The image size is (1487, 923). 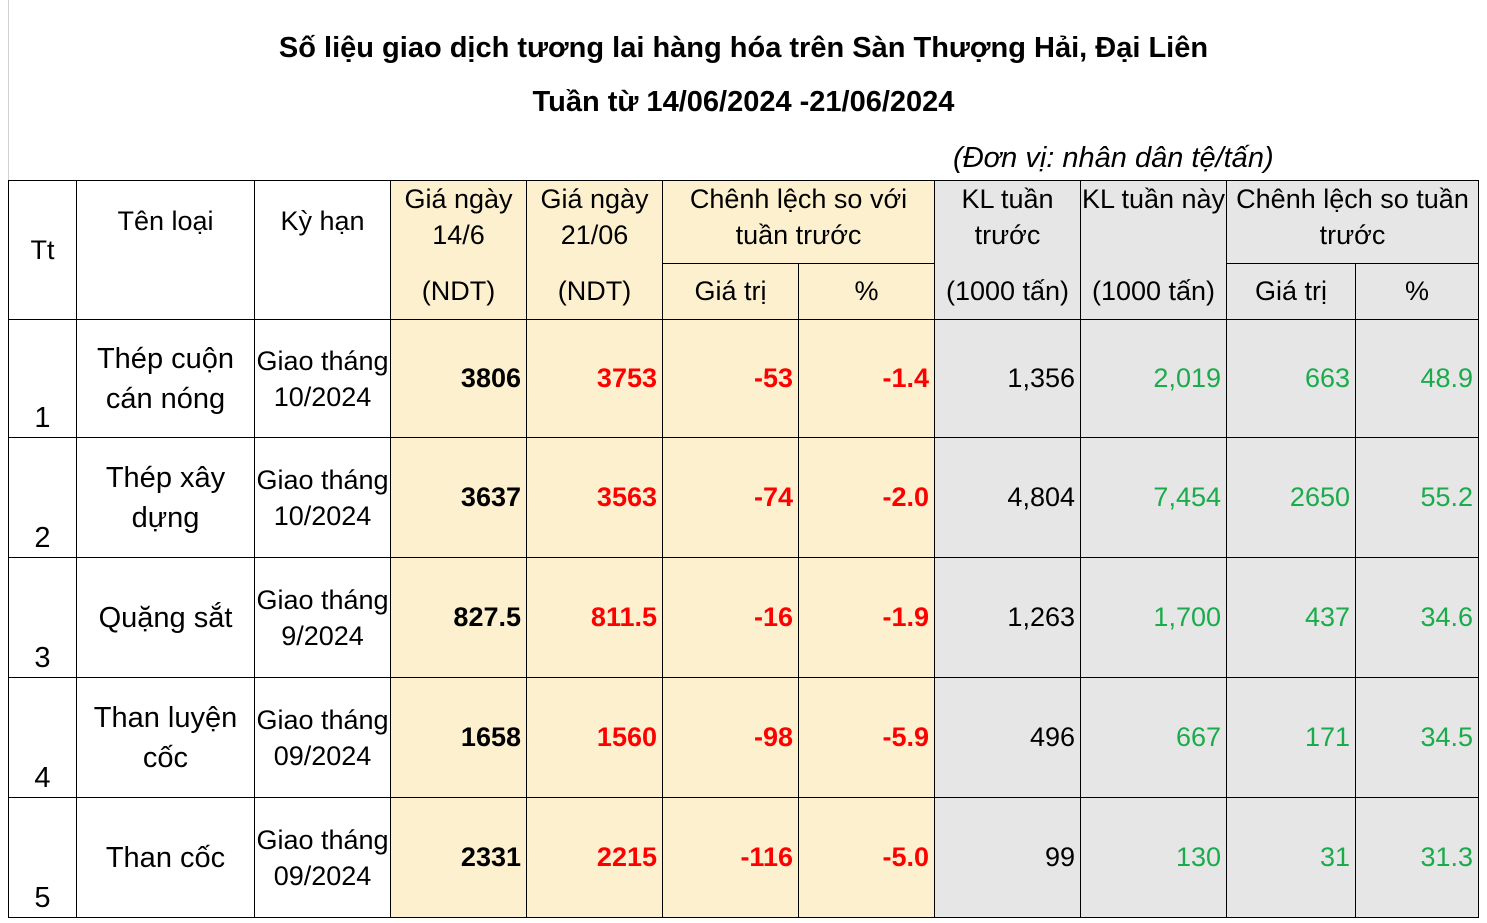 I want to click on volume-diff-value: 663, so click(x=1291, y=378).